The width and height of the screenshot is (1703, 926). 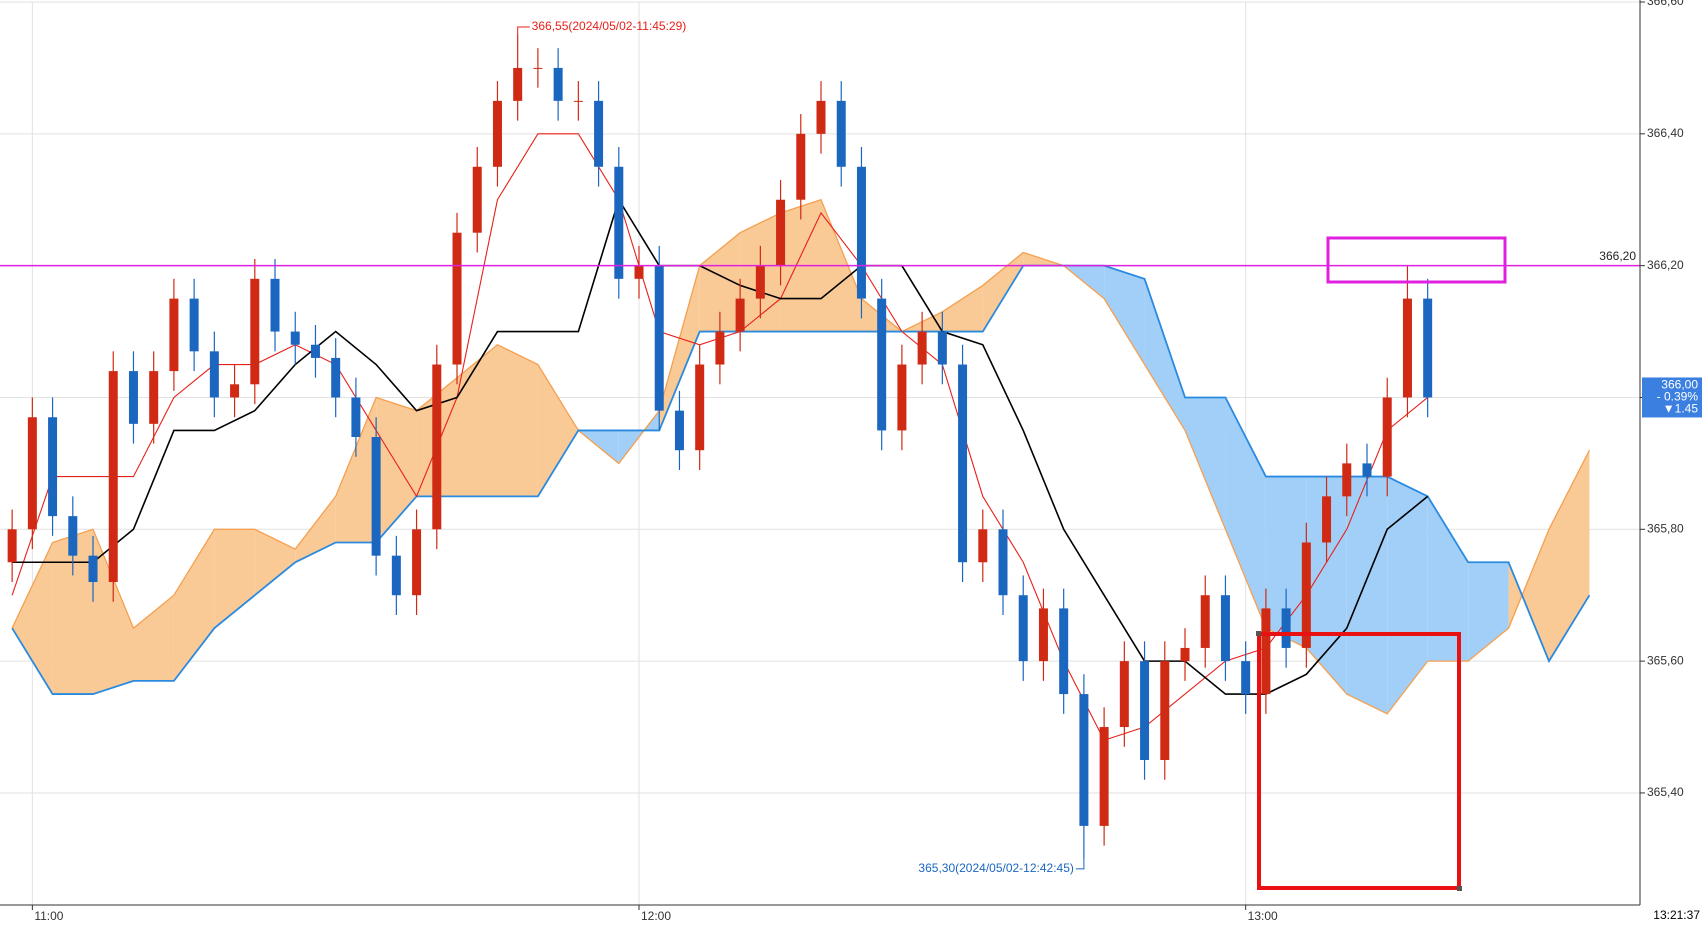 What do you see at coordinates (1263, 916) in the screenshot?
I see `x-tick-label: 13:00` at bounding box center [1263, 916].